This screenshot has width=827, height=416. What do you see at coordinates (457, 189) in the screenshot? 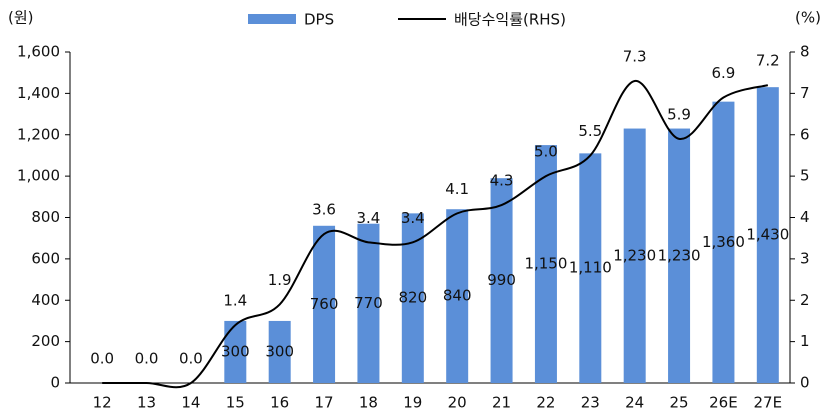
I see `line-value-label: 4.1` at bounding box center [457, 189].